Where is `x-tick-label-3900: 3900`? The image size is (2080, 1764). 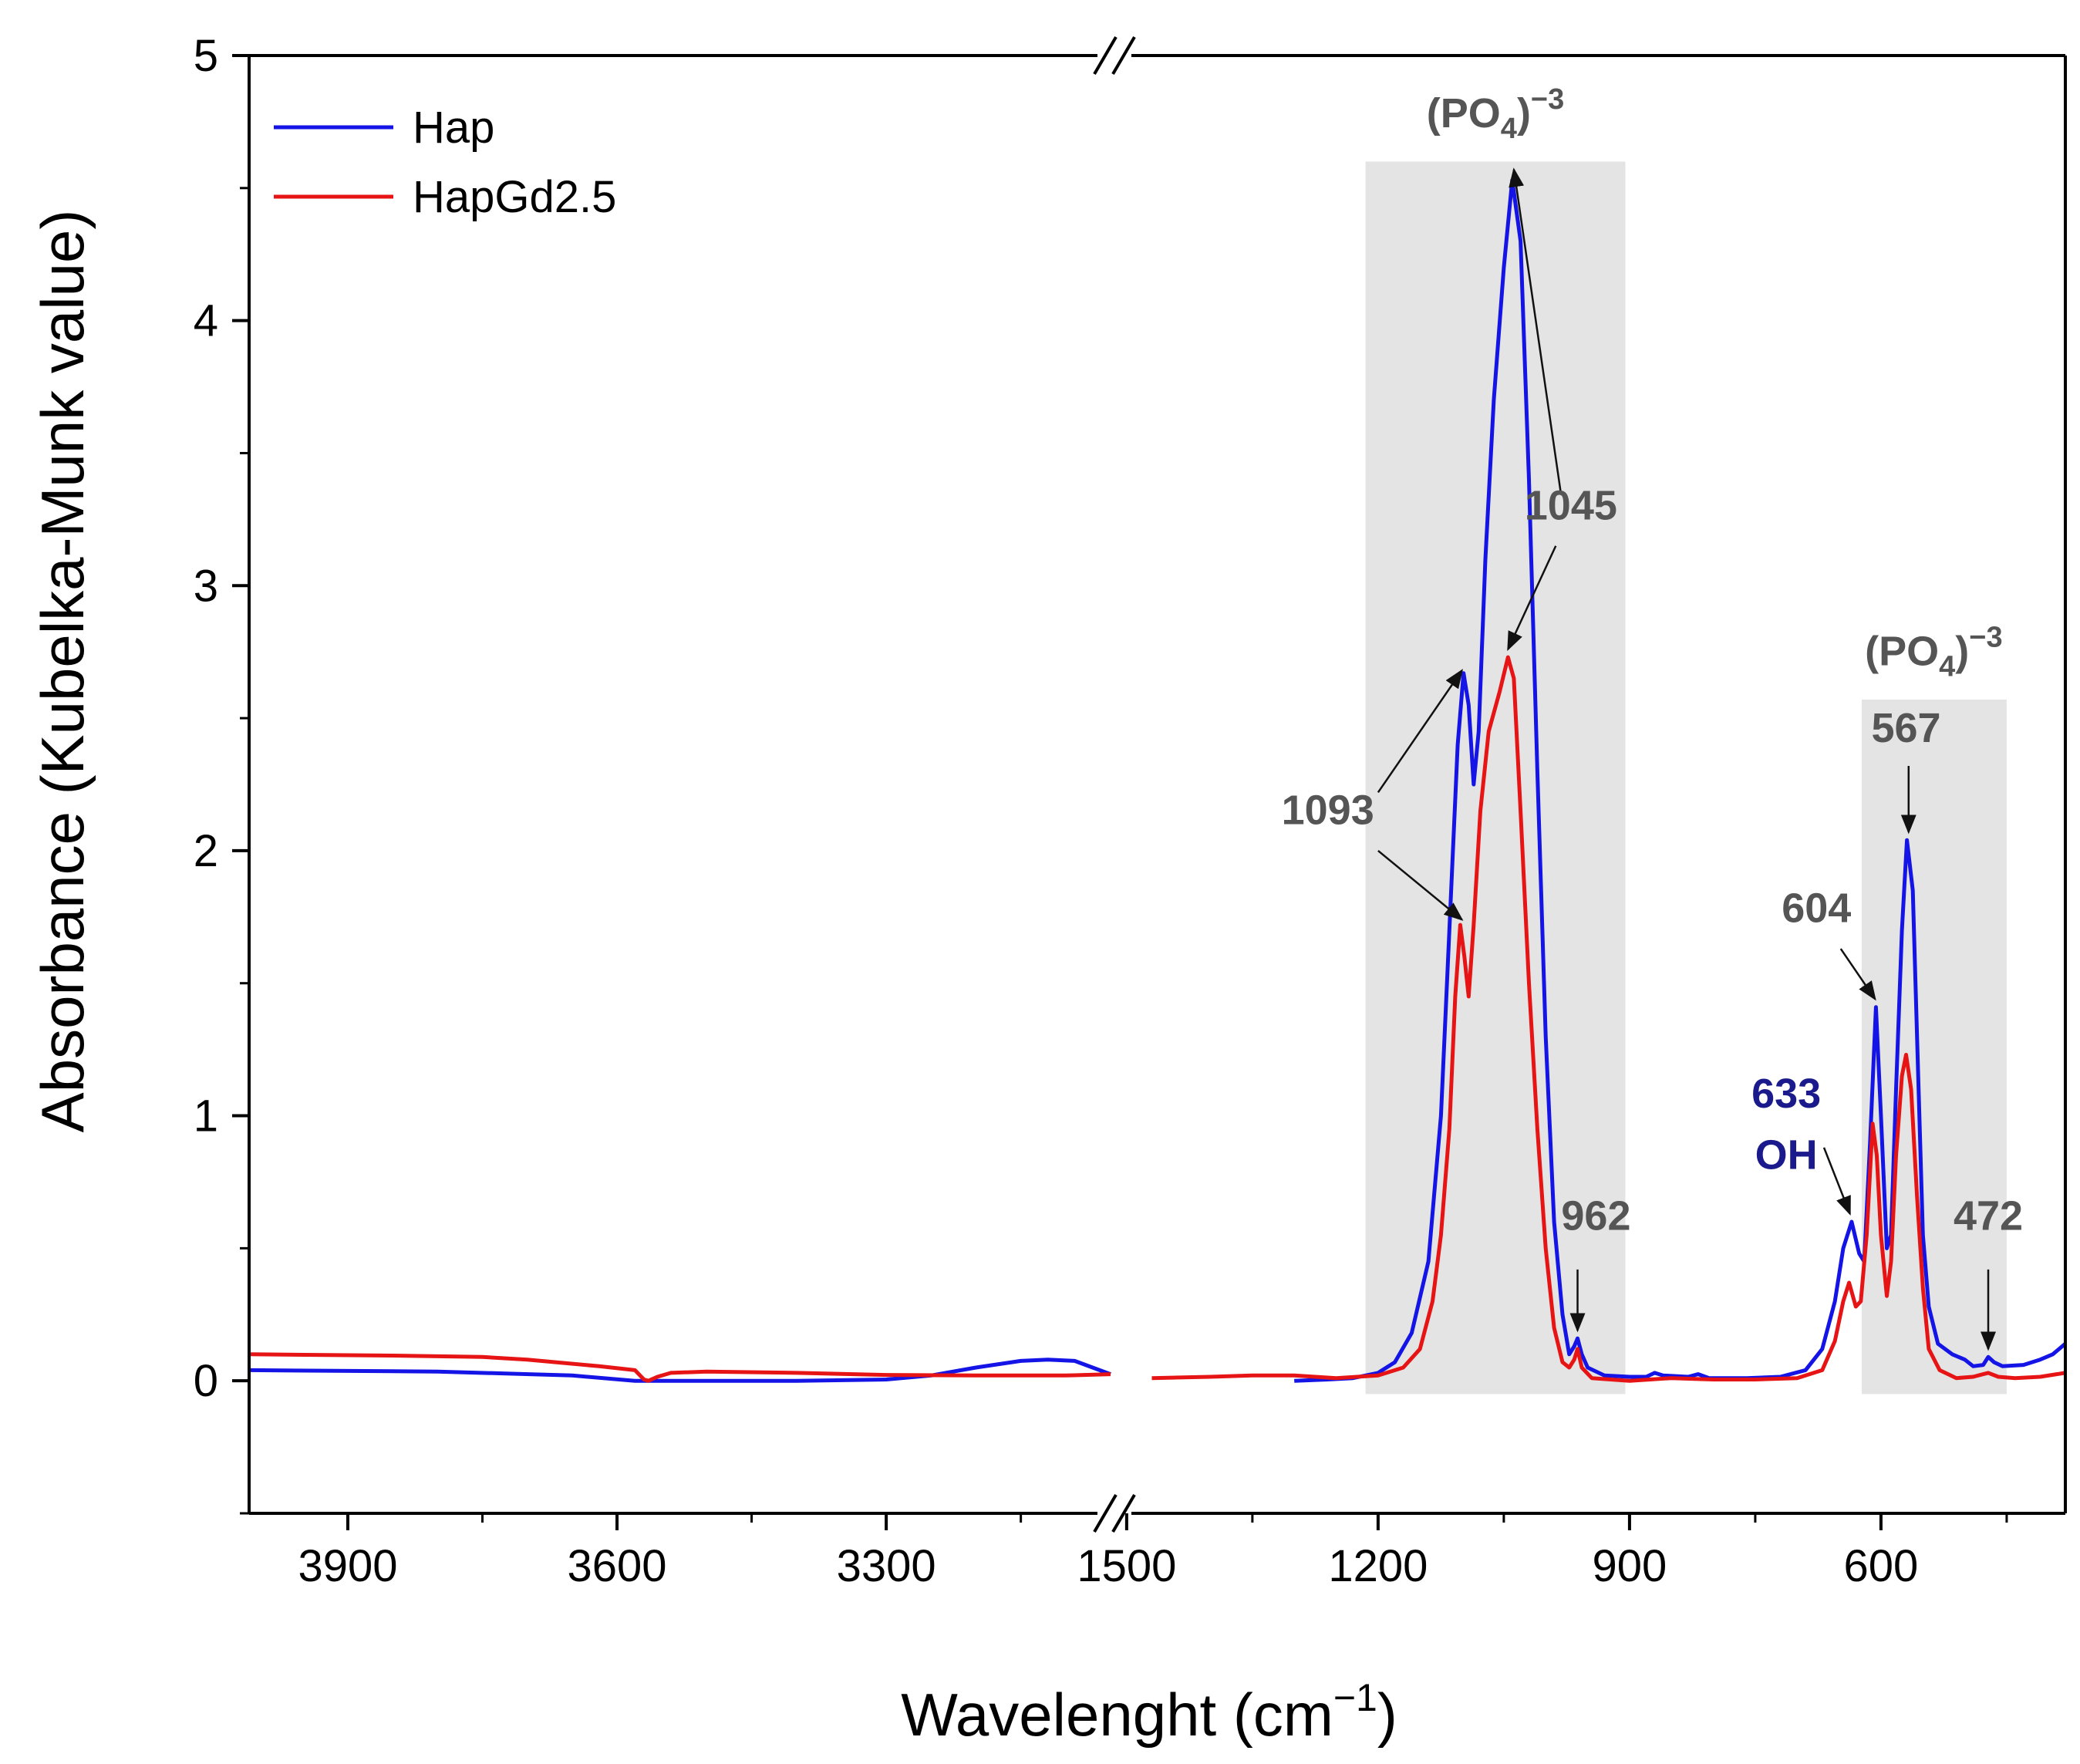 x-tick-label-3900: 3900 is located at coordinates (347, 1566).